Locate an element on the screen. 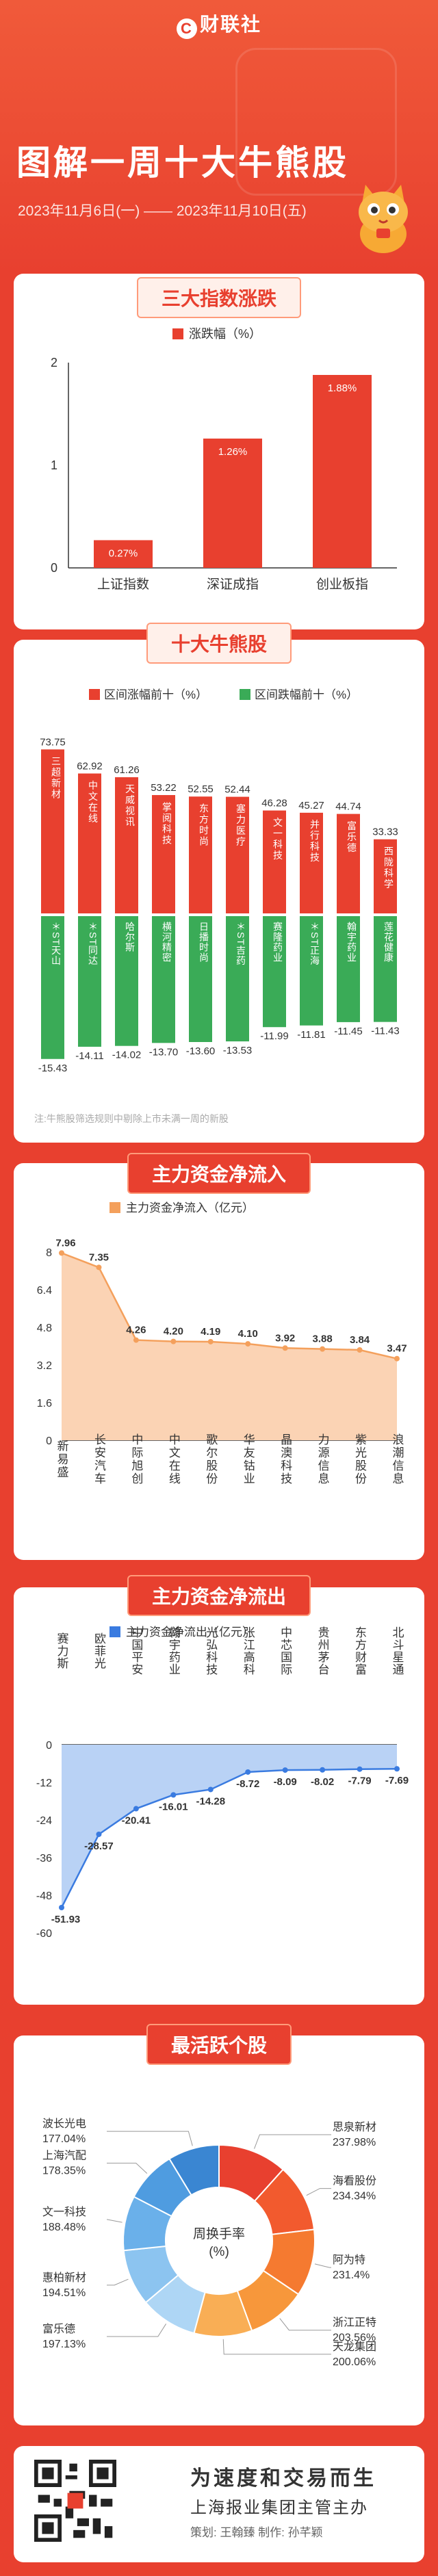 The height and width of the screenshot is (2576, 438). category-label-up: 天威视讯 is located at coordinates (130, 806).